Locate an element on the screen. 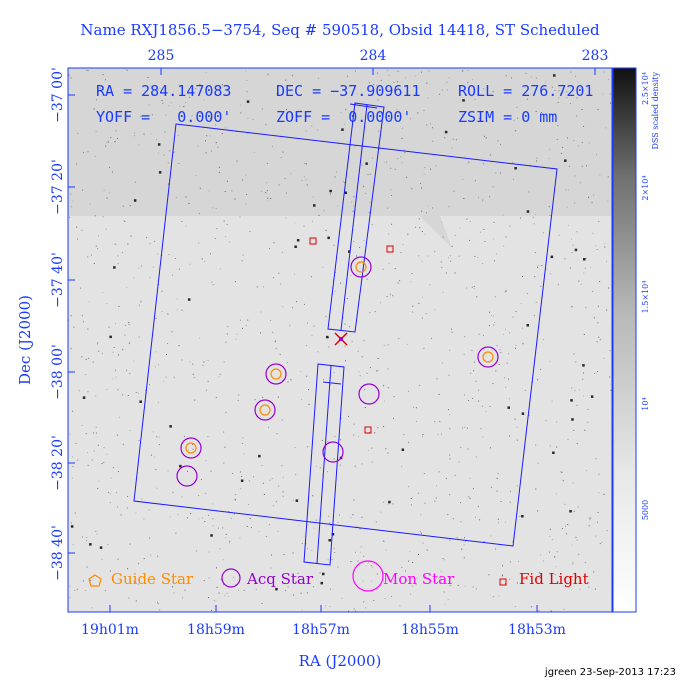 The height and width of the screenshot is (680, 680). guide-star-legend-icon is located at coordinates (95, 580).